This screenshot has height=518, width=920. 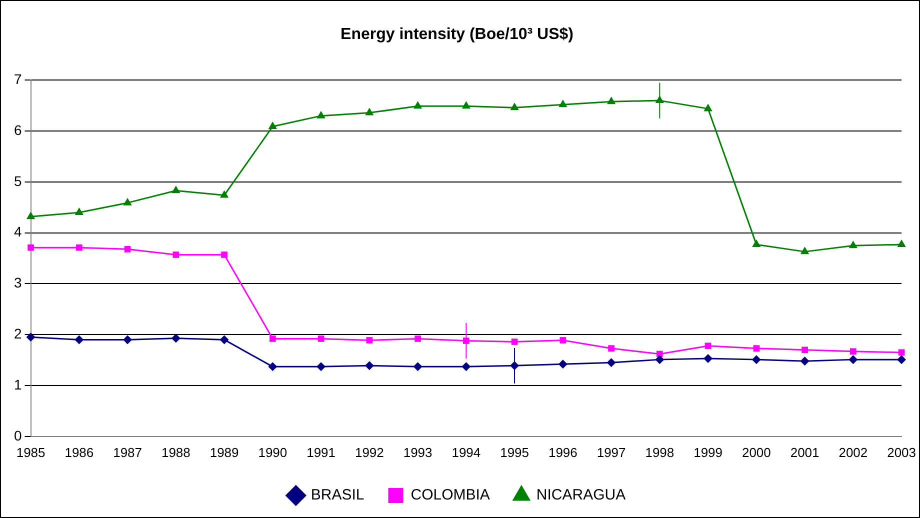 What do you see at coordinates (18, 435) in the screenshot?
I see `y-tick-label: 0` at bounding box center [18, 435].